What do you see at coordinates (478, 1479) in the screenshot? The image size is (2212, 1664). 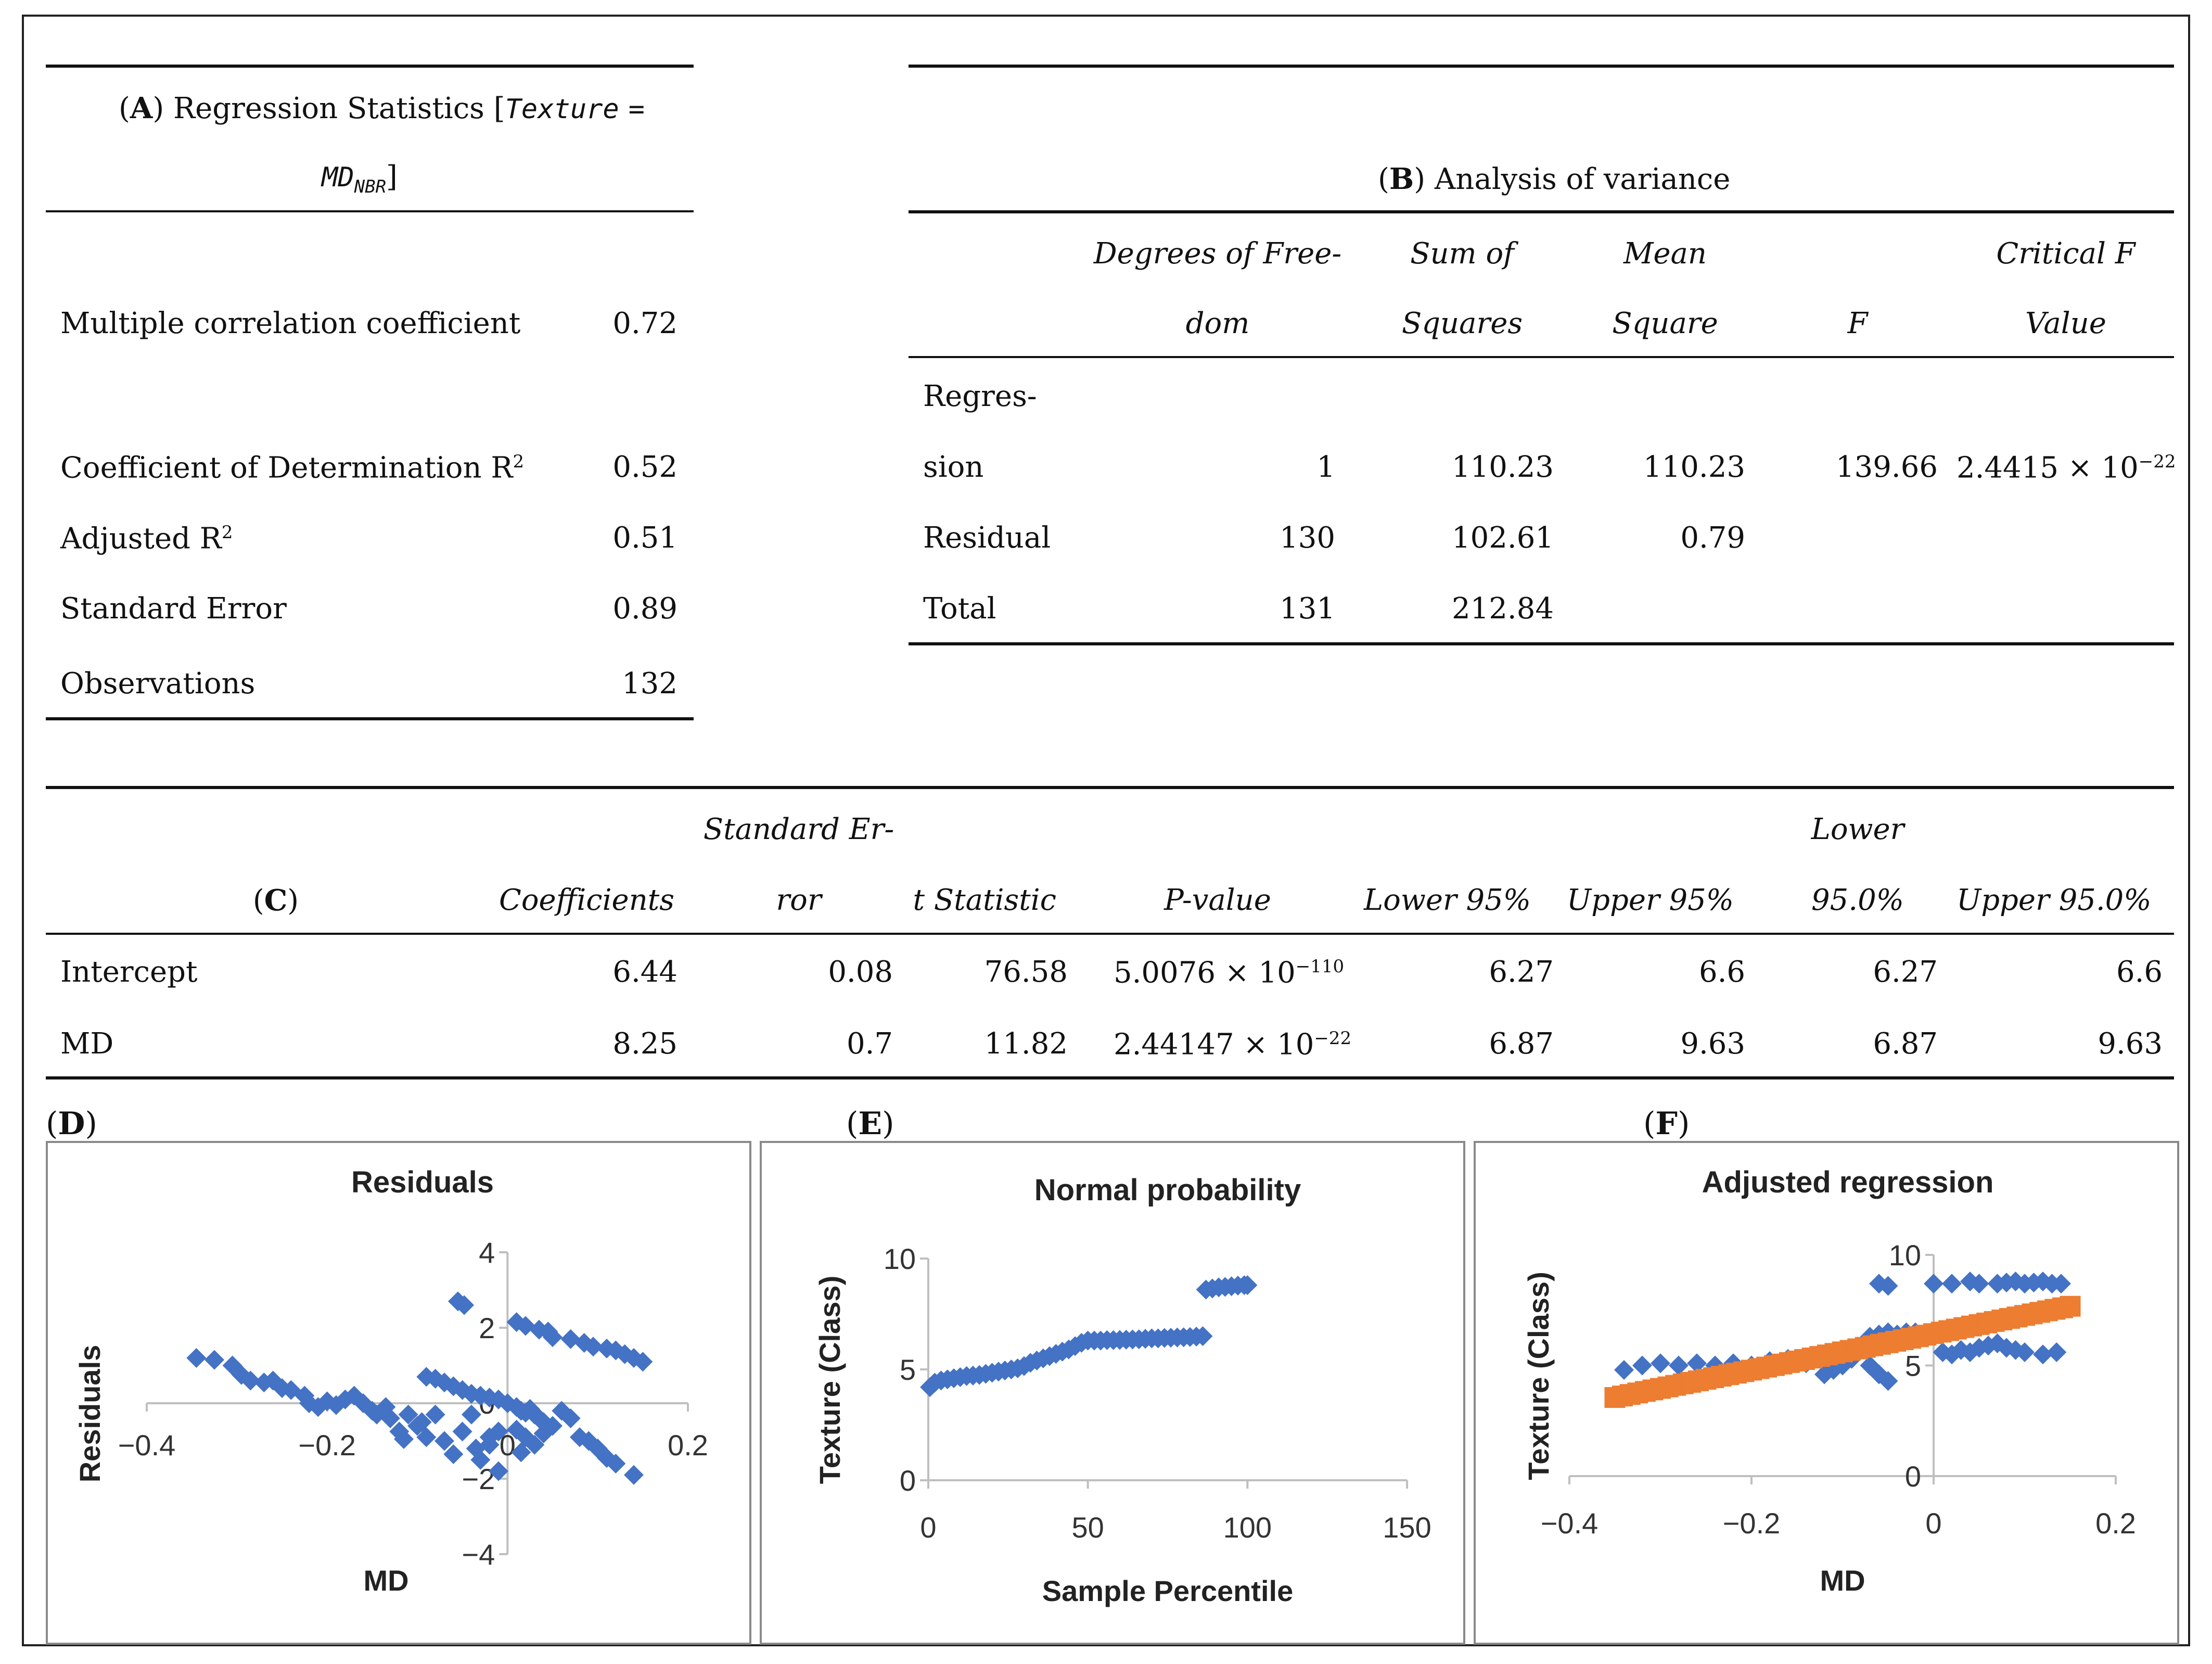 I see `y-tick-label: −2` at bounding box center [478, 1479].